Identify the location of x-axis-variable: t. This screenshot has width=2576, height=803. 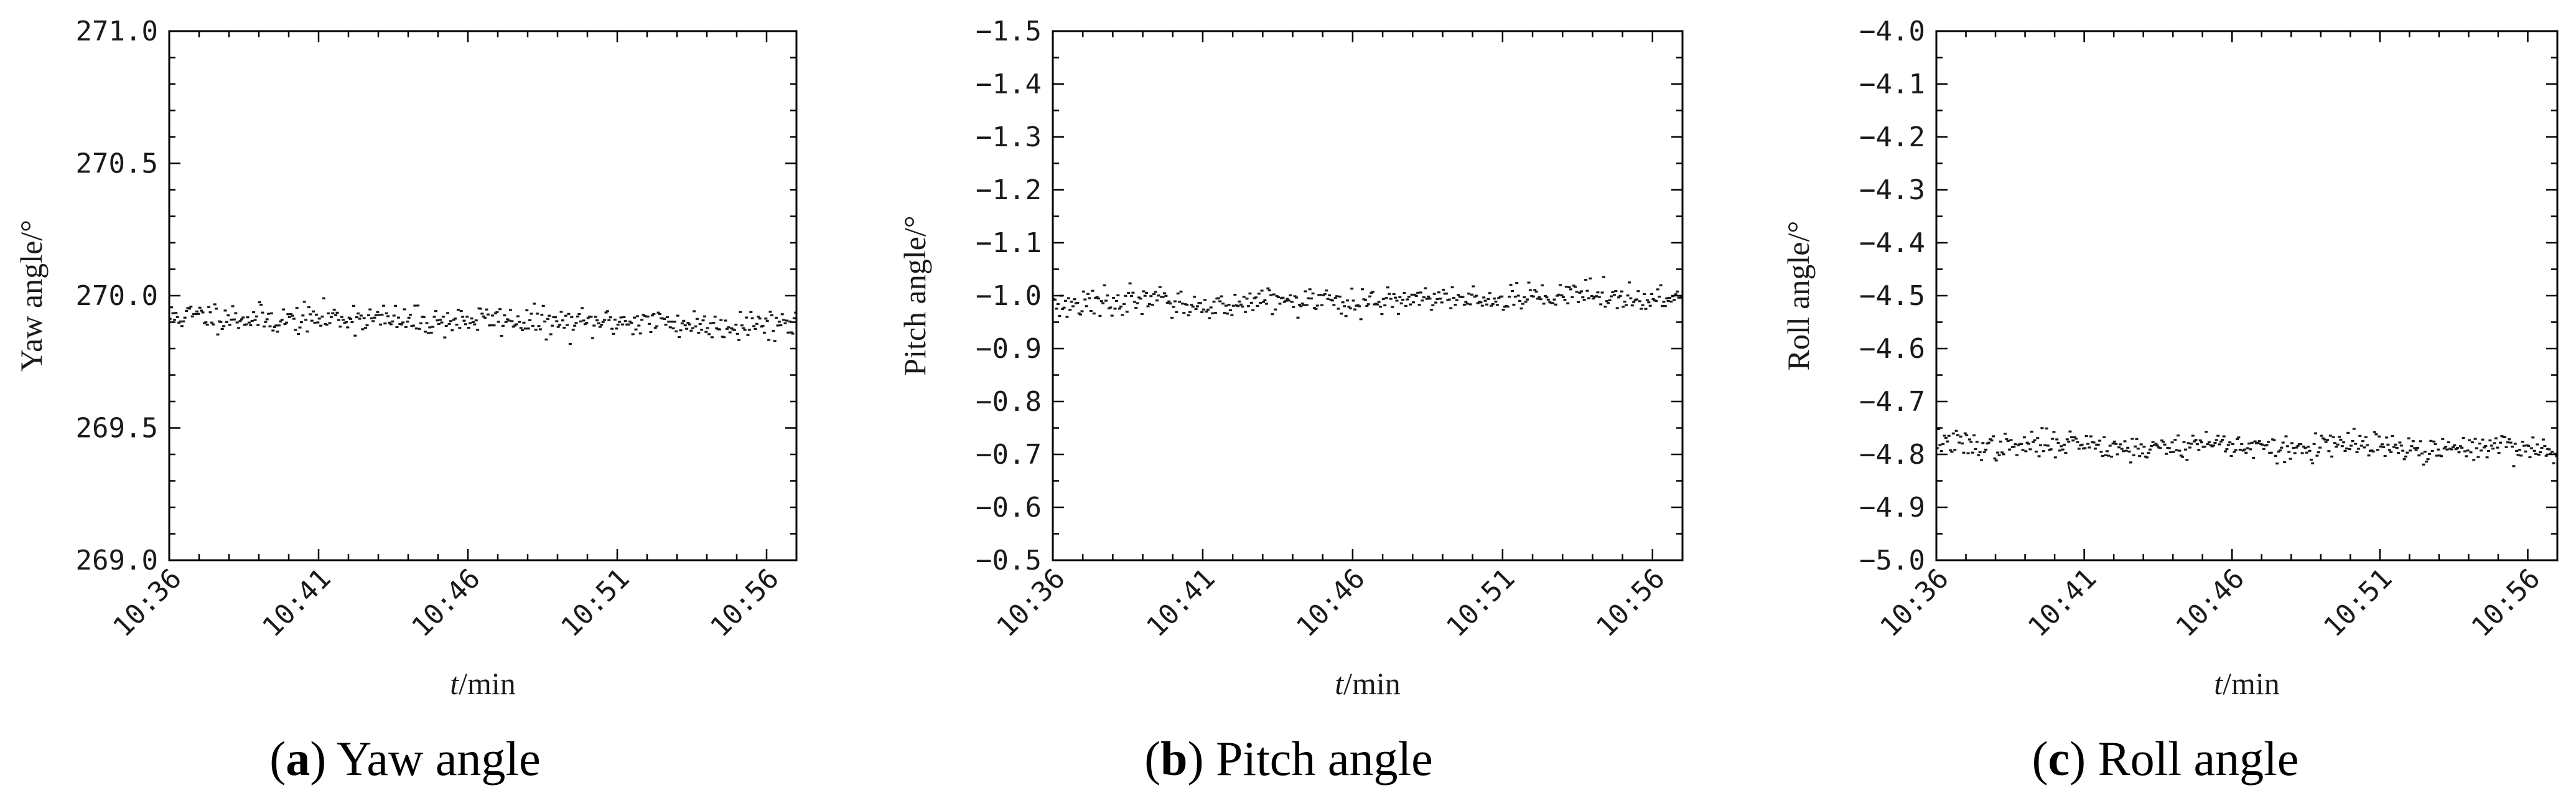
(1340, 683).